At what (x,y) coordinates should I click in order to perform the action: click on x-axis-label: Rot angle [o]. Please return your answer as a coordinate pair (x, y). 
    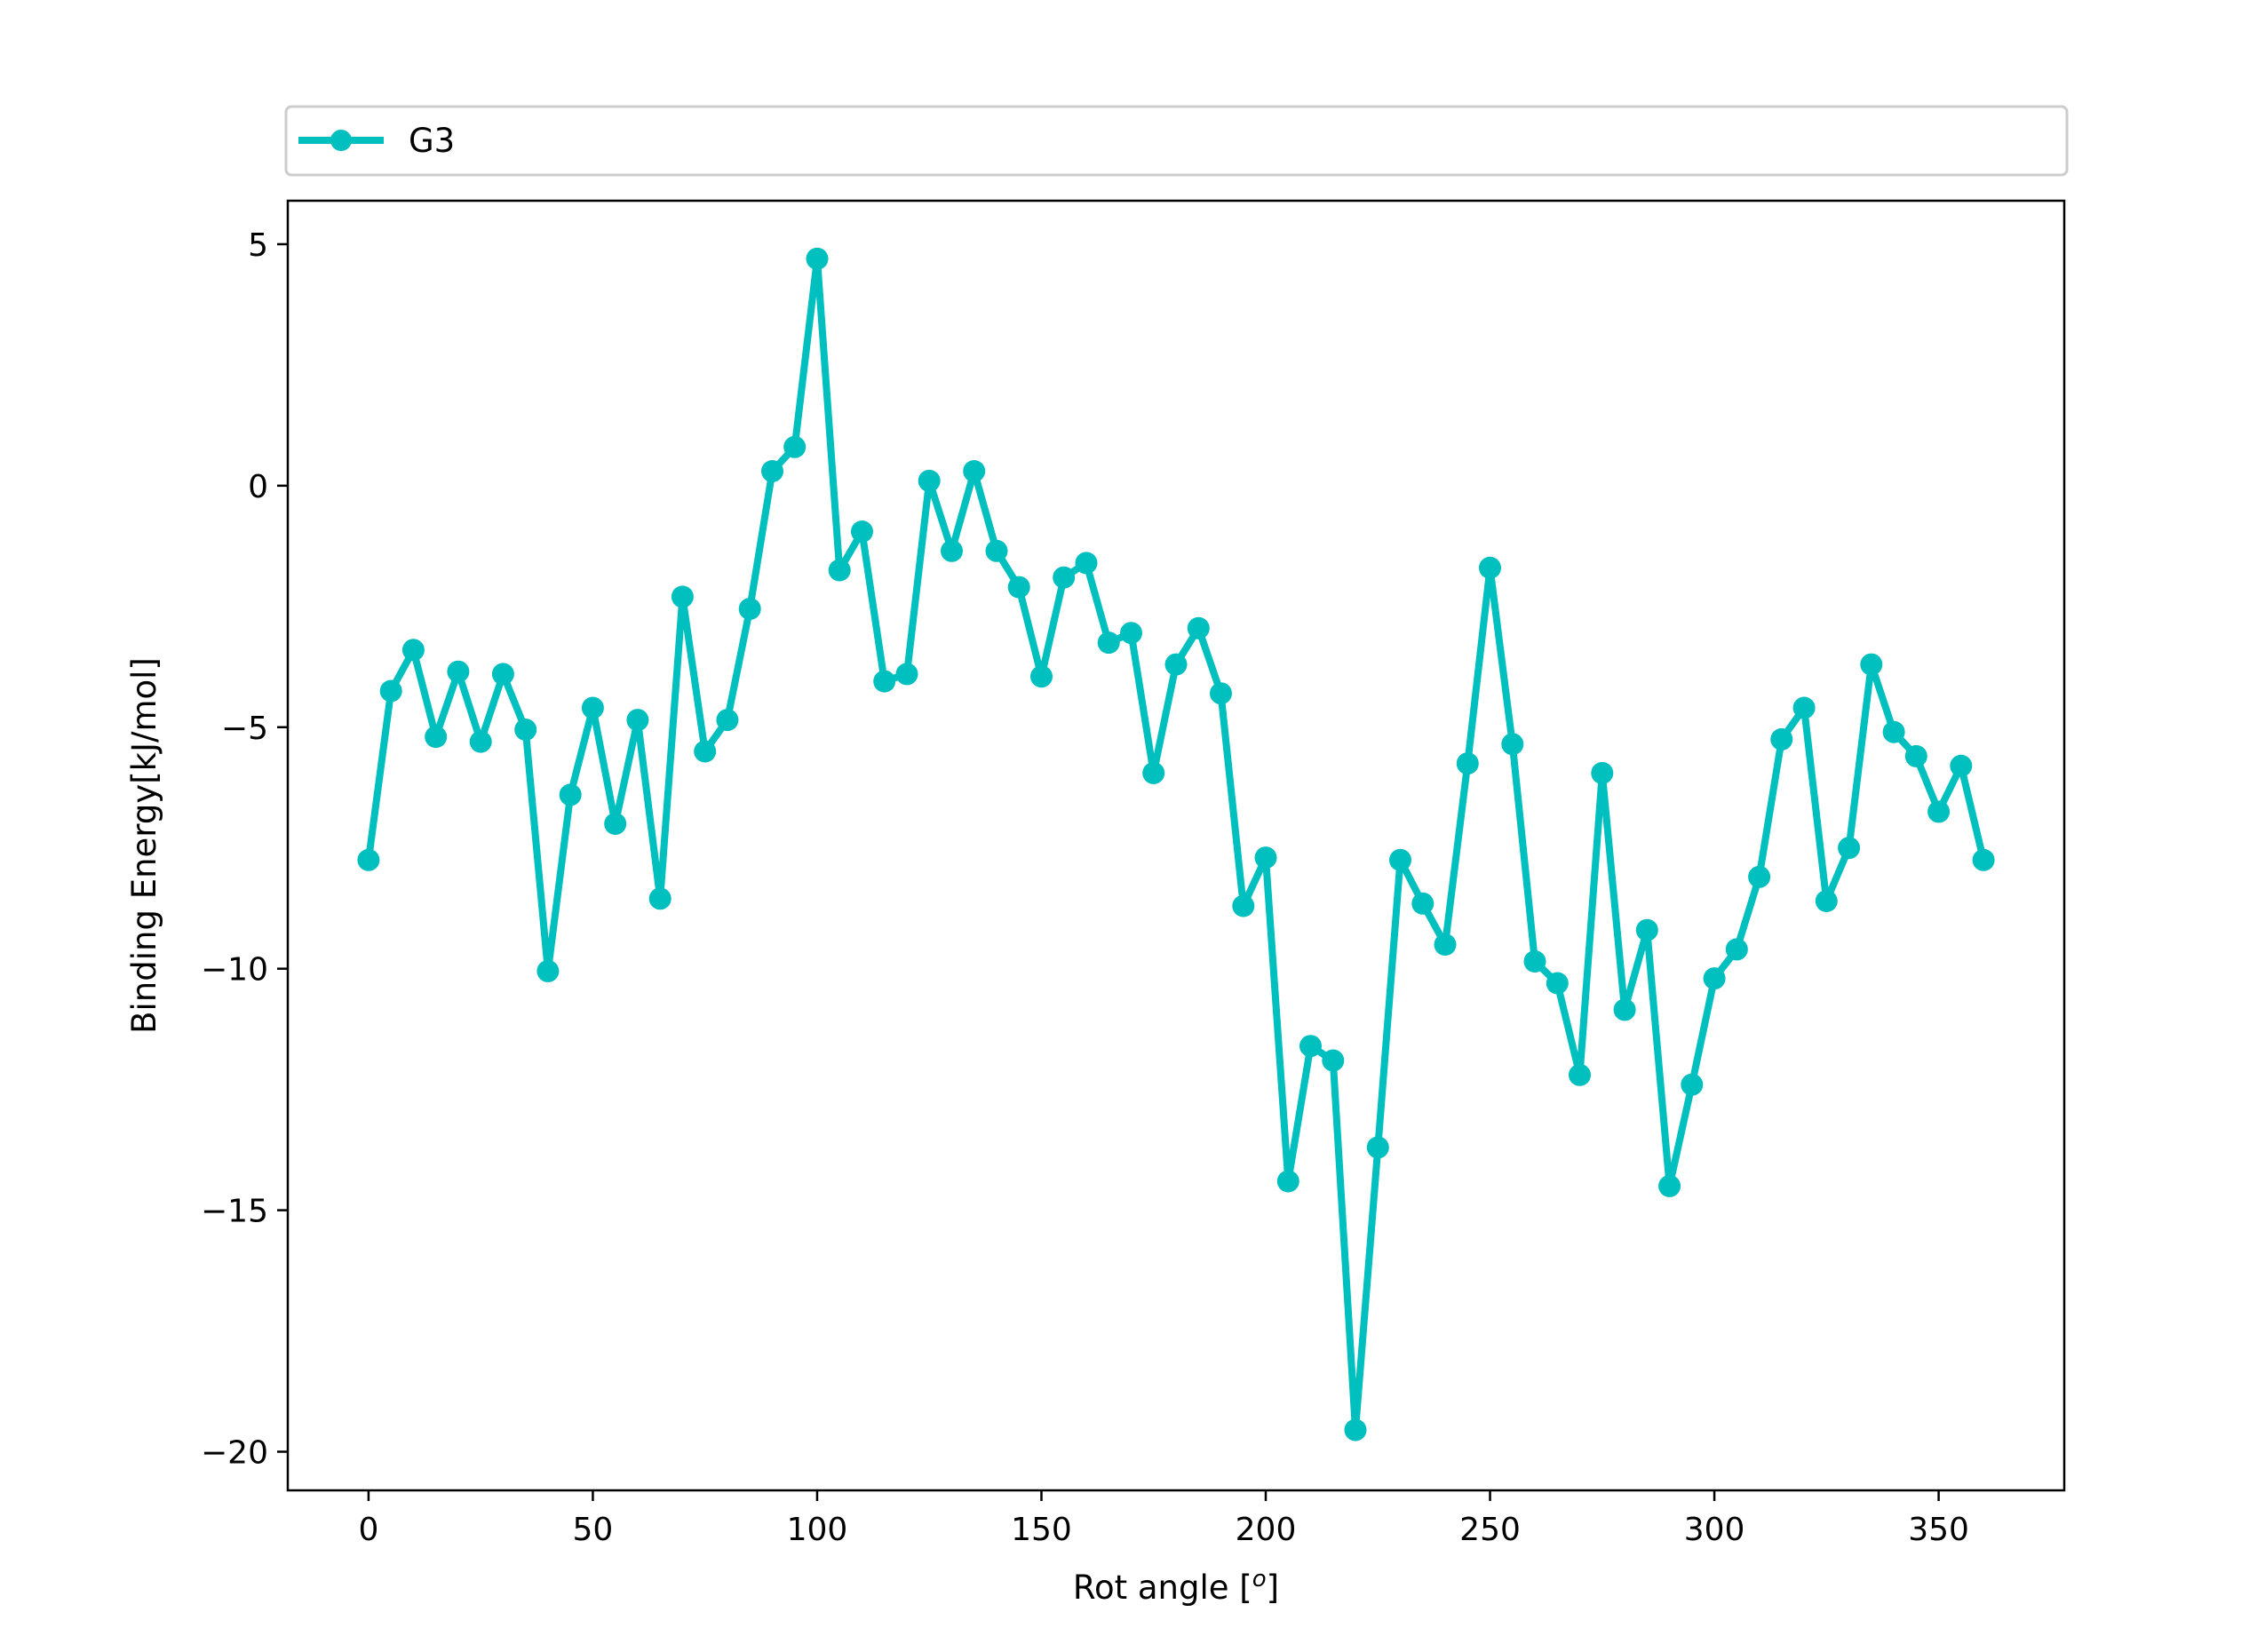
    Looking at the image, I should click on (1176, 1586).